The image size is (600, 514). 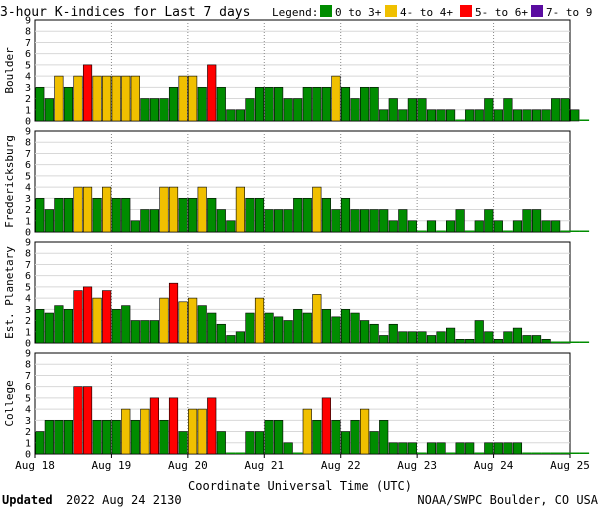 What do you see at coordinates (494, 465) in the screenshot?
I see `x-tick-label: Aug 24` at bounding box center [494, 465].